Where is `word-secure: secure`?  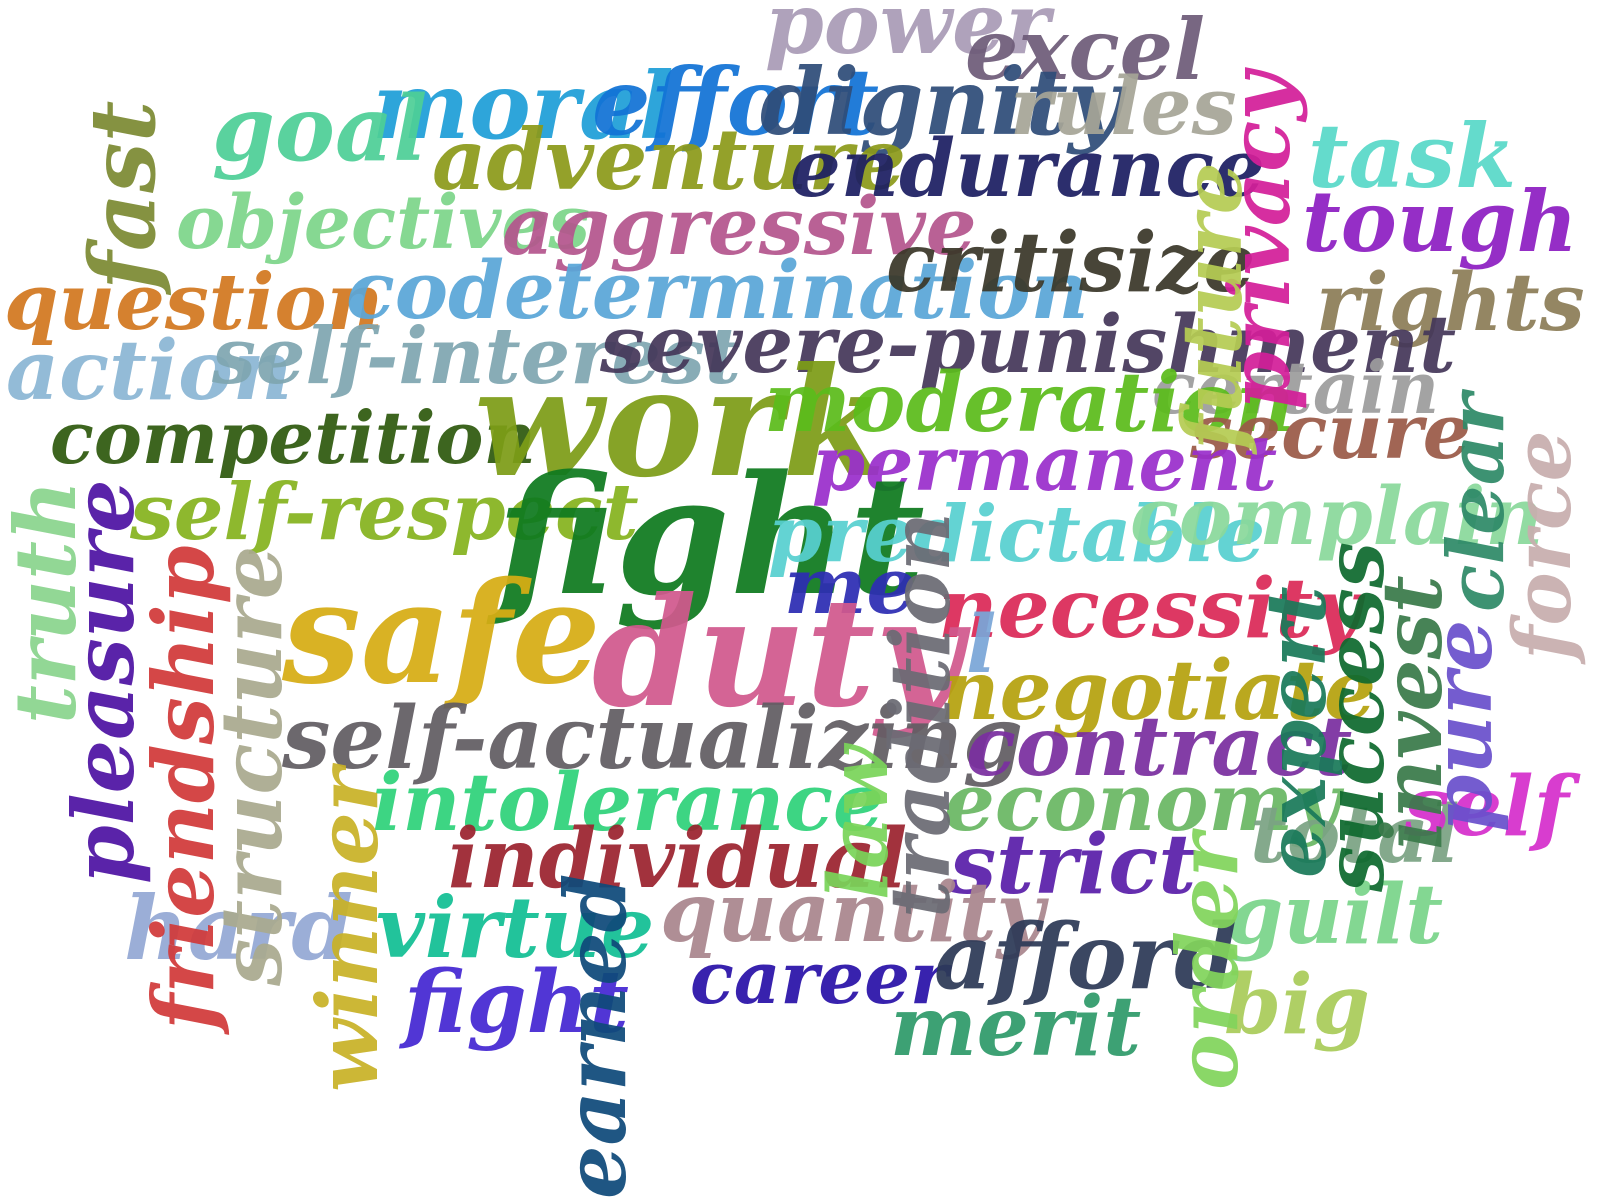 word-secure: secure is located at coordinates (1331, 431).